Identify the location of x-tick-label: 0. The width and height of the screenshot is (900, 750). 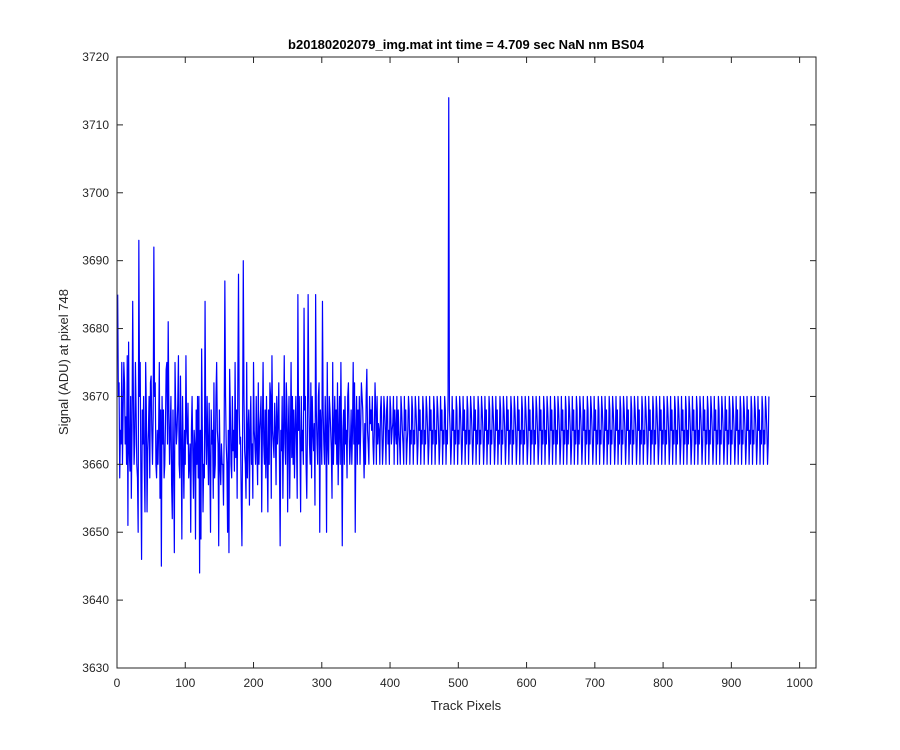
(117, 683).